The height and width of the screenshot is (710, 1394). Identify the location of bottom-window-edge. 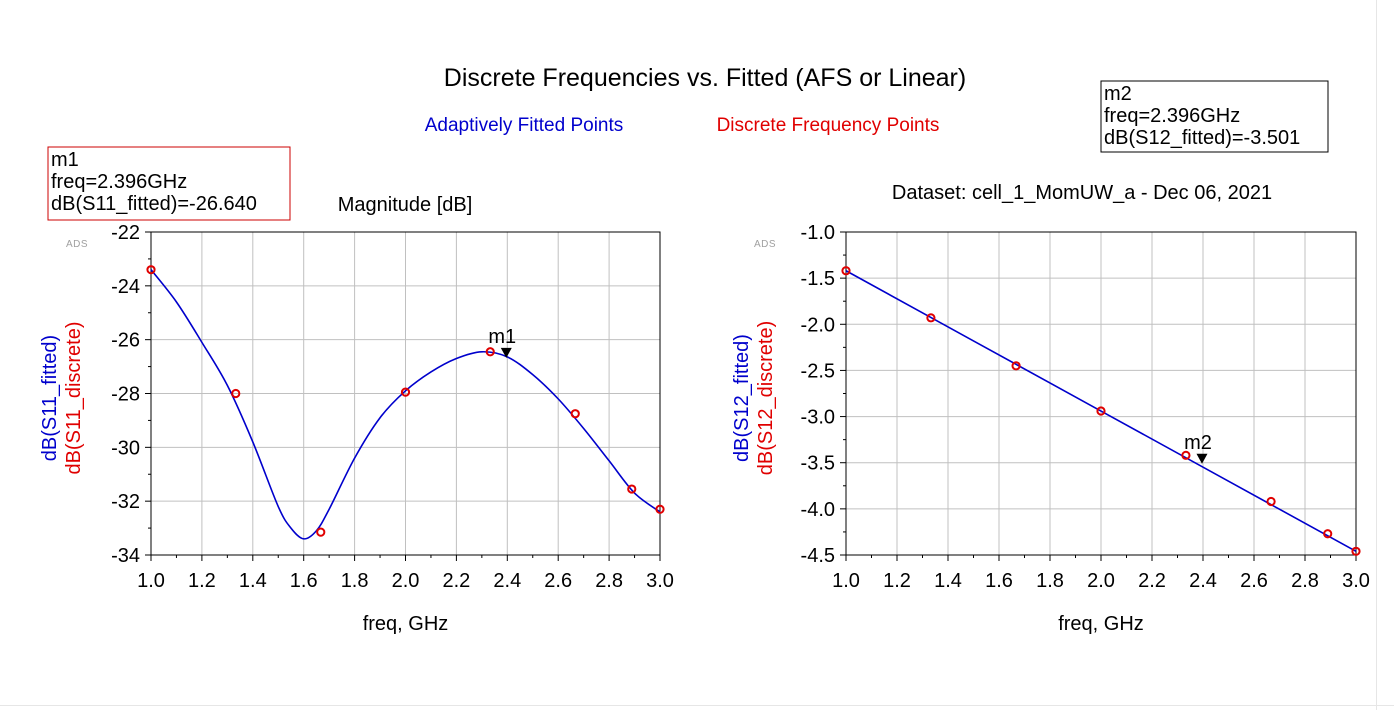
(697, 705).